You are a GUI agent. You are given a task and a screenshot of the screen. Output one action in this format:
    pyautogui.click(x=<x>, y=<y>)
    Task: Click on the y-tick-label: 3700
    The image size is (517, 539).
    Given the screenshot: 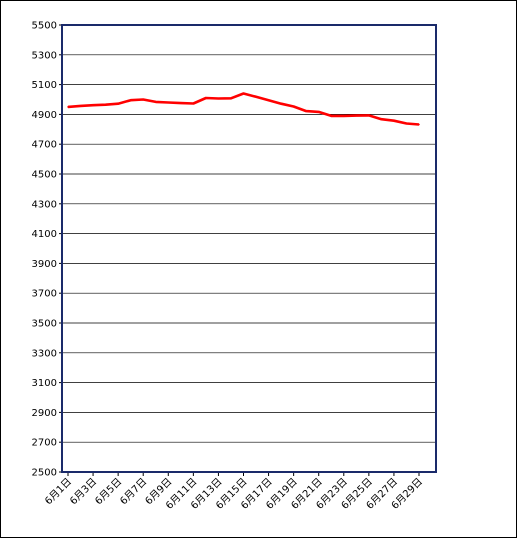 What is the action you would take?
    pyautogui.click(x=44, y=294)
    